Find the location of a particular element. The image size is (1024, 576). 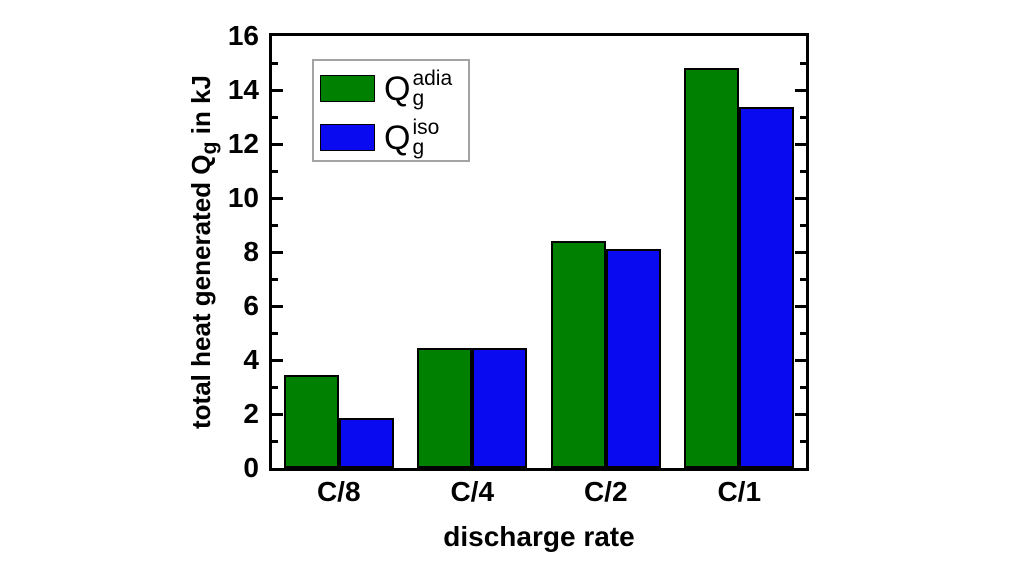

y-tick-label: 10 is located at coordinates (243, 197).